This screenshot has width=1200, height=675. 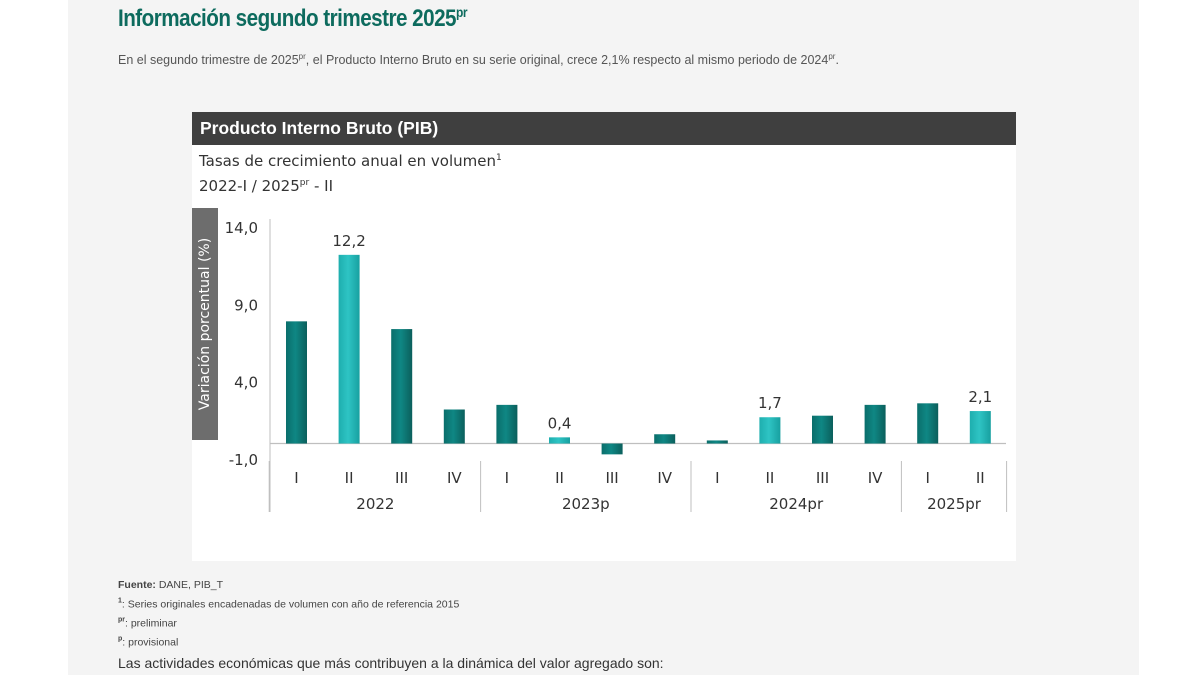 I want to click on data-label: 1,7, so click(x=770, y=403).